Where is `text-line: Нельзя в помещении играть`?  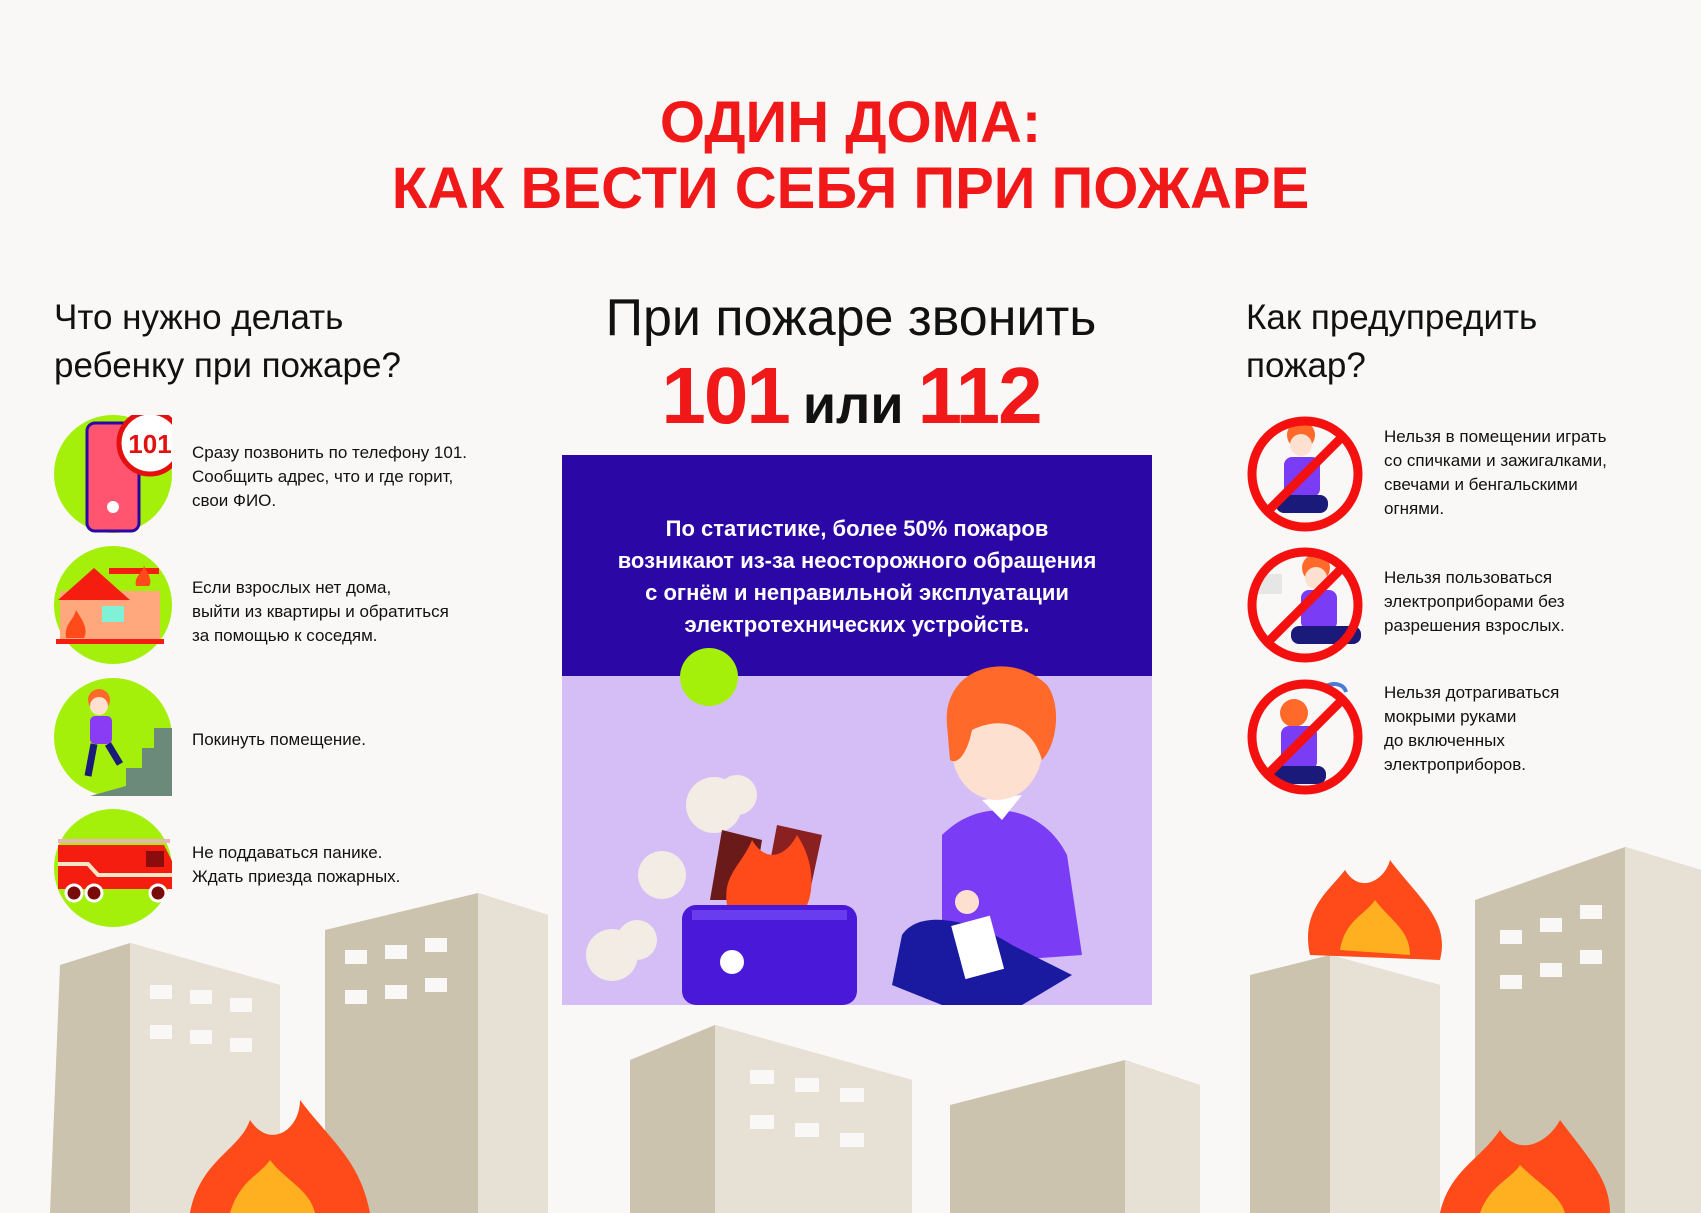 text-line: Нельзя в помещении играть is located at coordinates (1495, 436).